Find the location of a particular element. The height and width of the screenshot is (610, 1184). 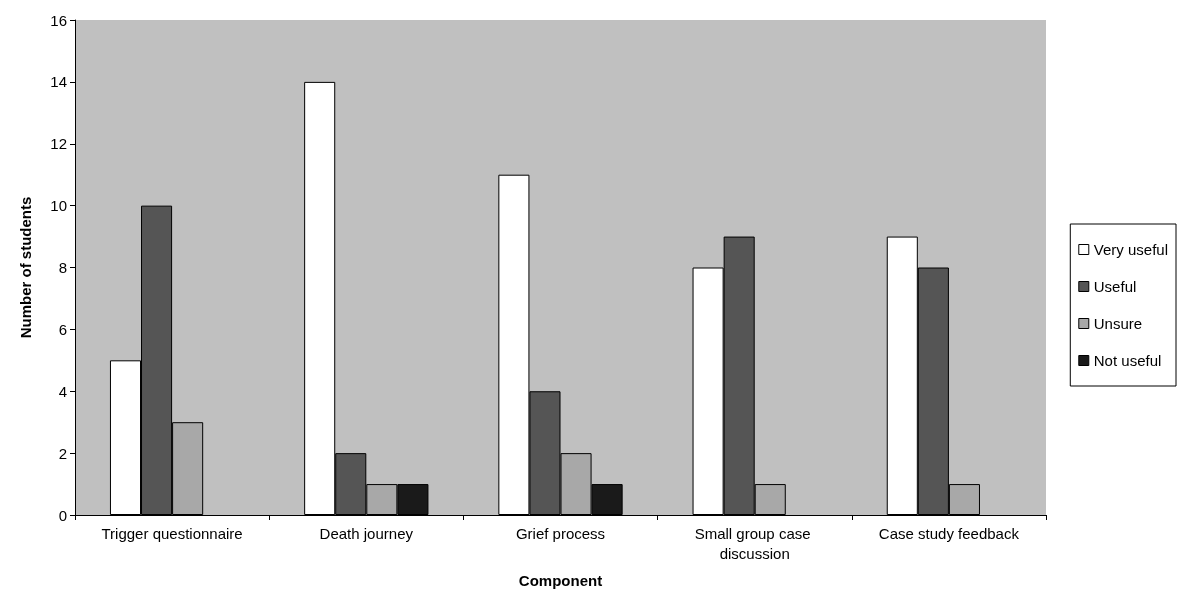

x-axis-title: Component is located at coordinates (560, 580).